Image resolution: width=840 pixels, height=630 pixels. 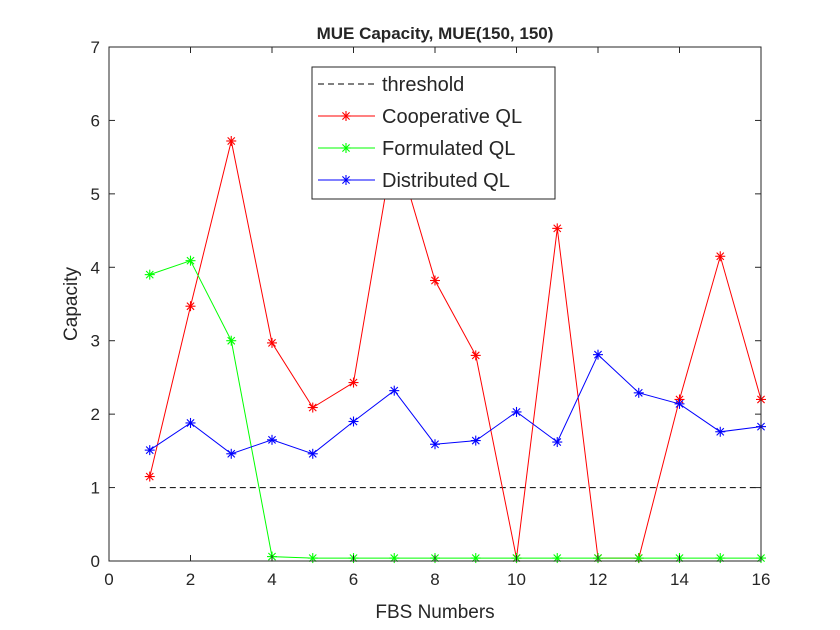 I want to click on series-distributed-ql, so click(x=455, y=404).